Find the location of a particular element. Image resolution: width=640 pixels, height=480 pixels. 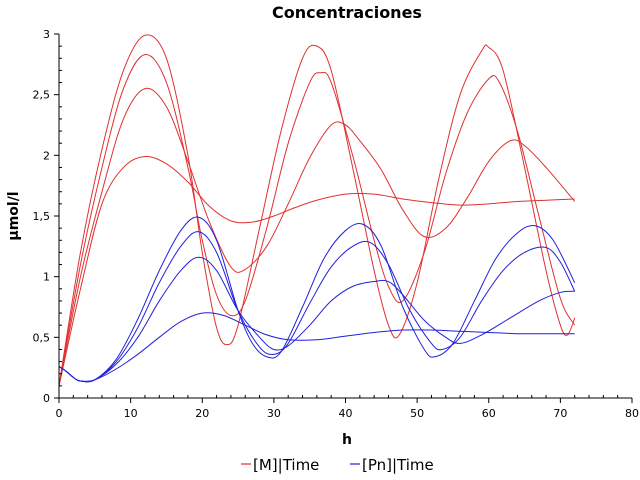

x-tick-label: 60 is located at coordinates (489, 413).